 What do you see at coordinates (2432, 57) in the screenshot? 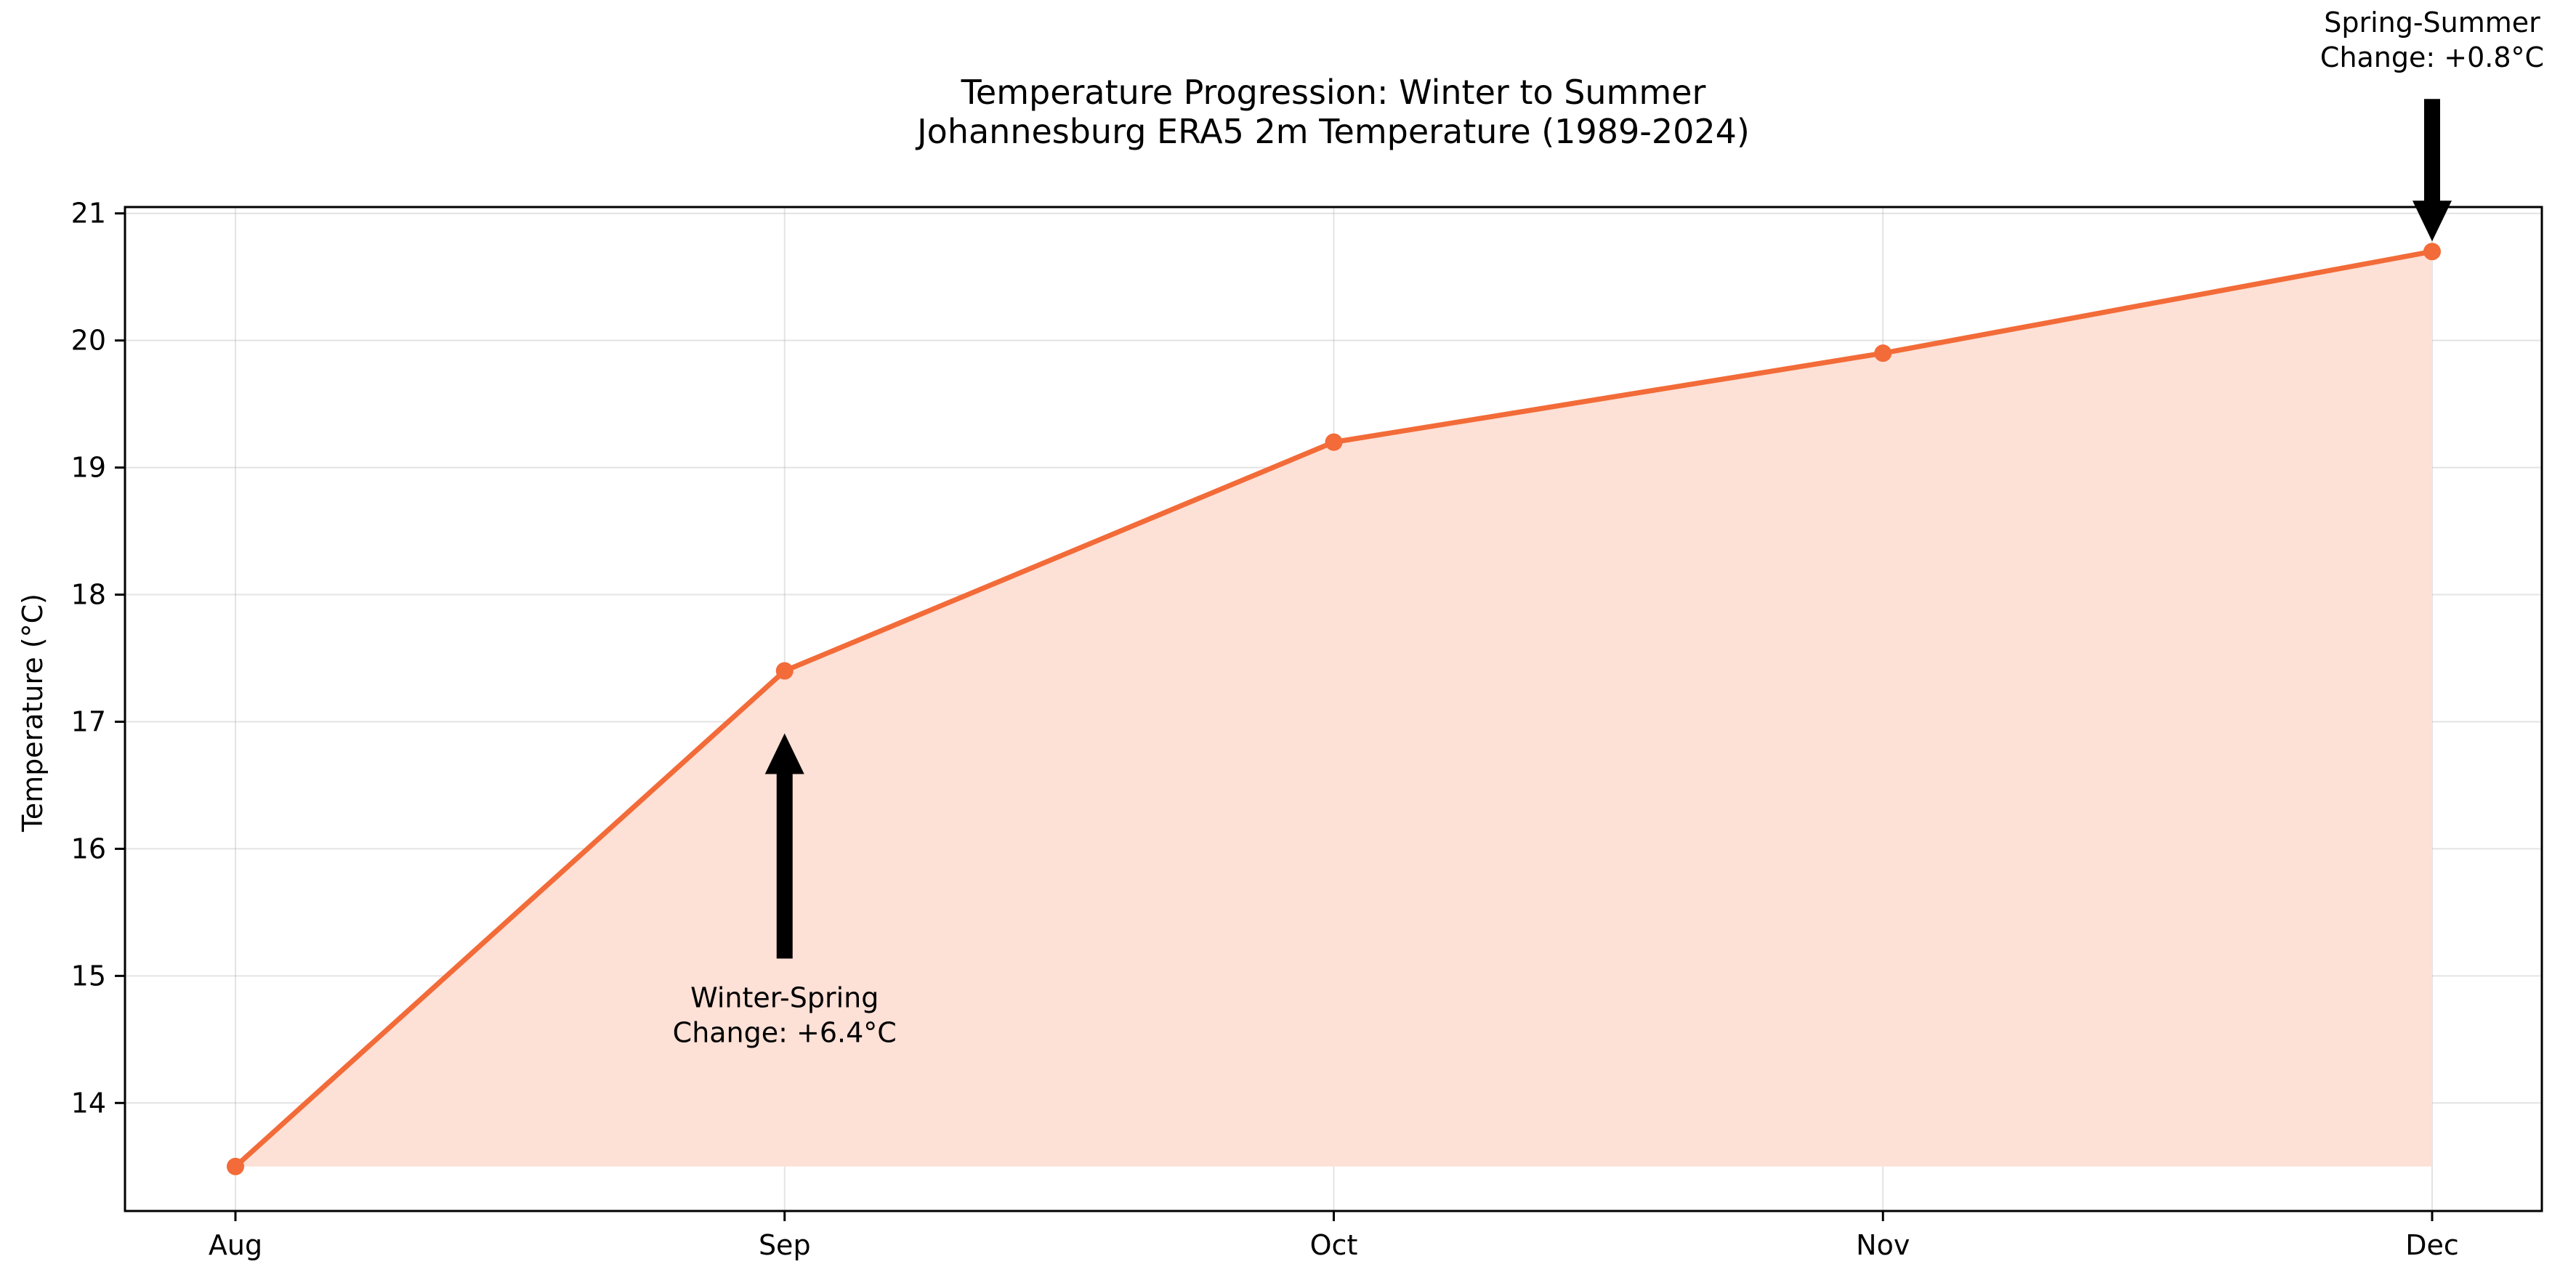
I see `annotation-label: Change: +0.8°C` at bounding box center [2432, 57].